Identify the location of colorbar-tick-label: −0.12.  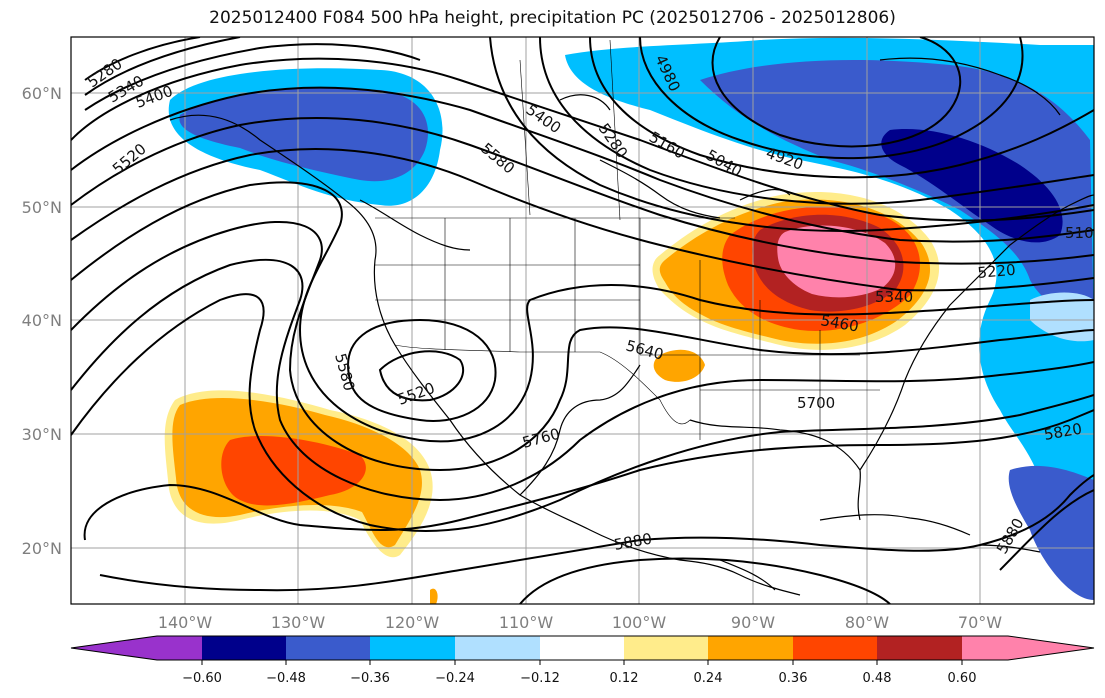
(540, 678).